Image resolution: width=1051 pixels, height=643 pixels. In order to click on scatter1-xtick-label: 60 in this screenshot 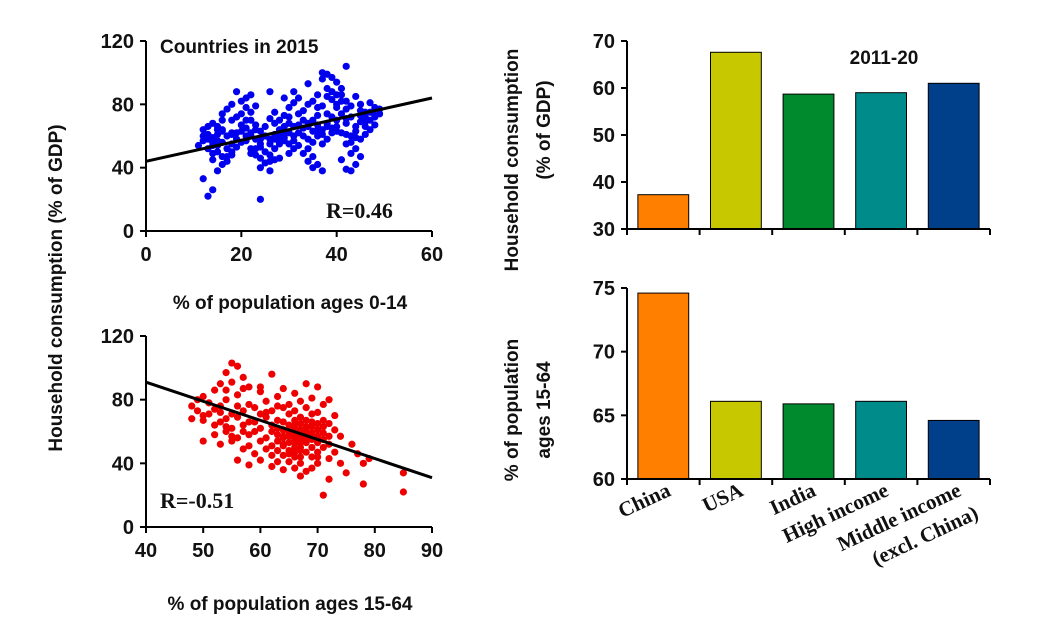, I will do `click(432, 255)`.